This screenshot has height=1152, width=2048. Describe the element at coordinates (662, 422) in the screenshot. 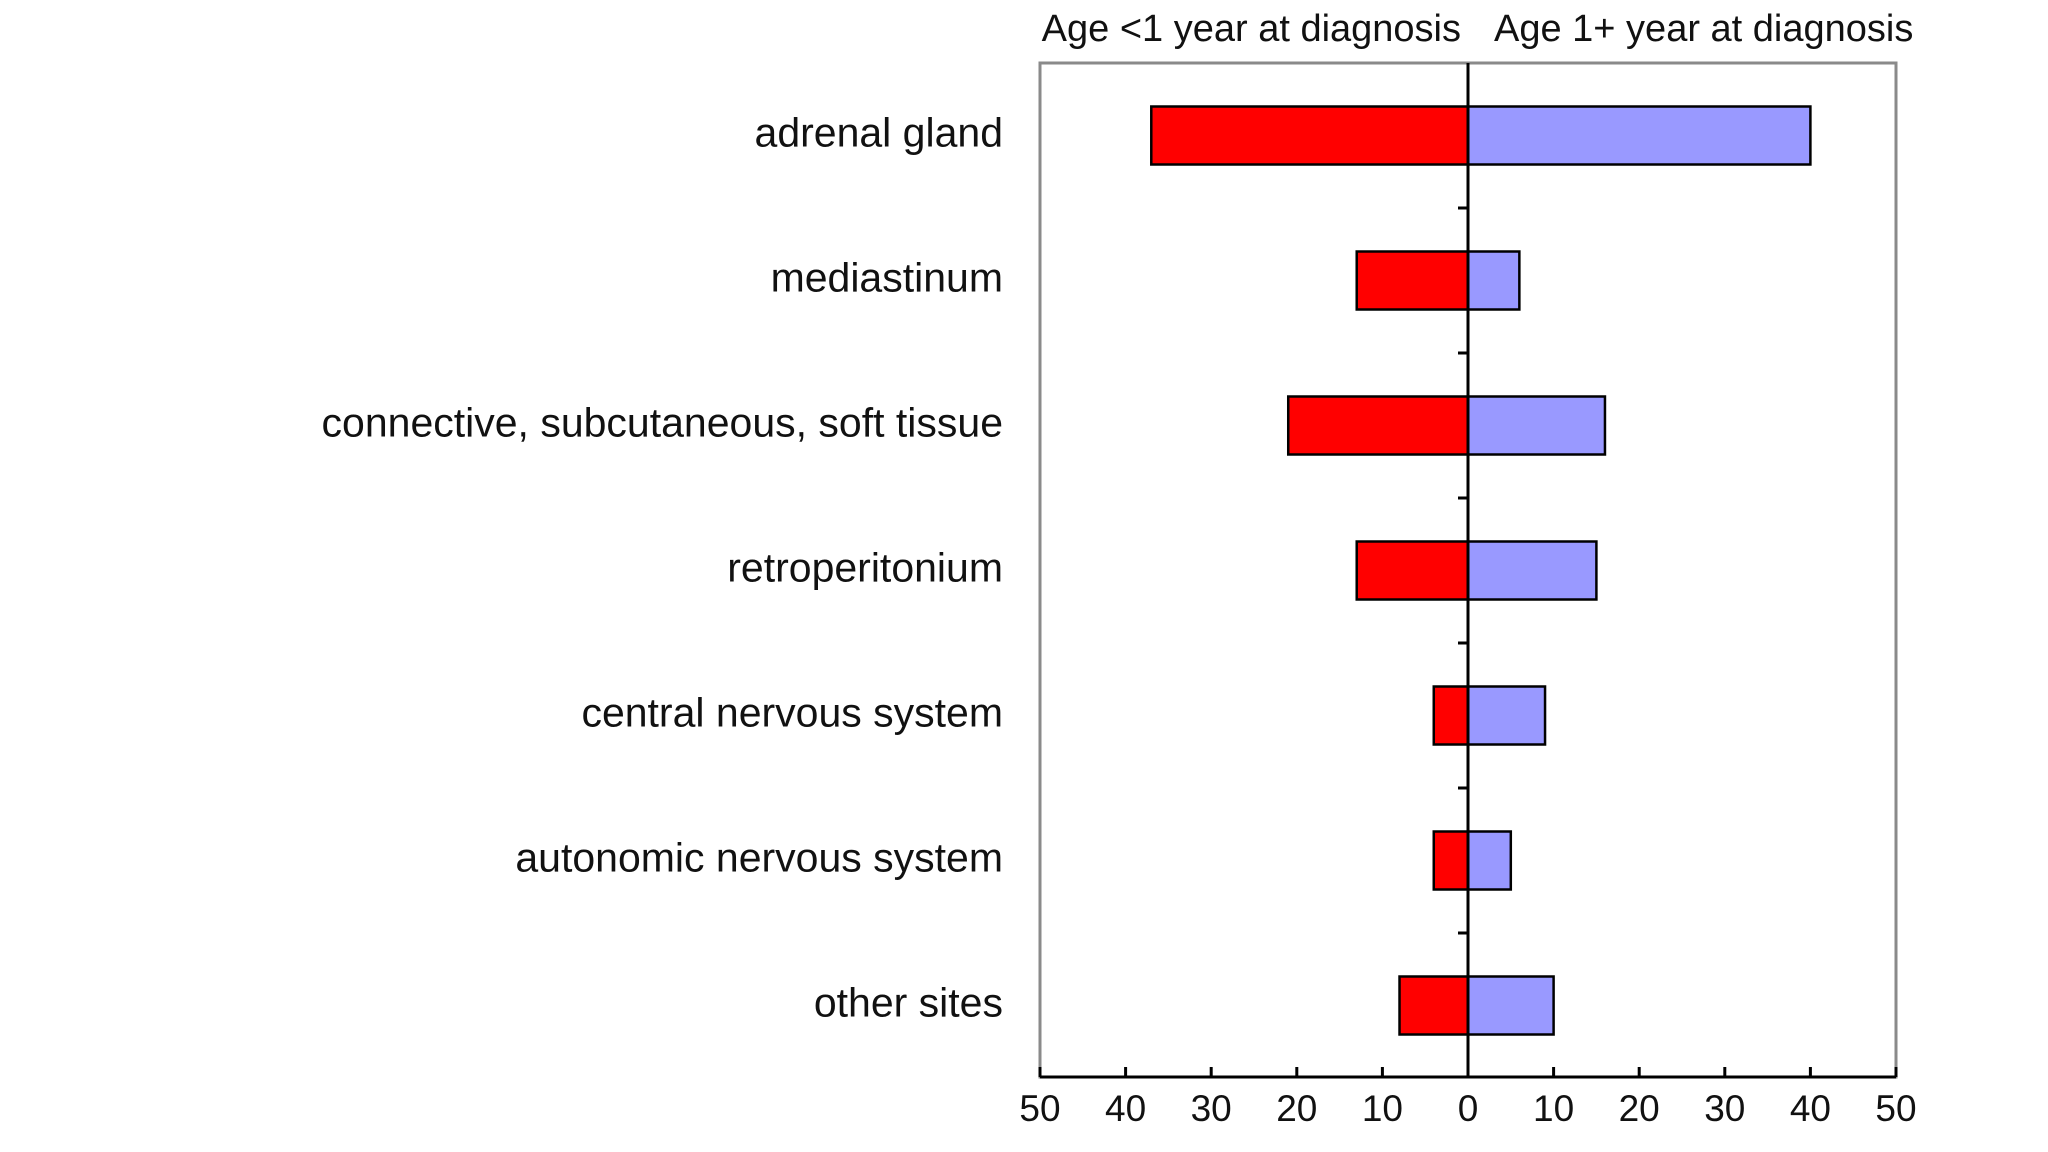

I see `category-label: connective, subcutaneous, soft tissue` at that location.